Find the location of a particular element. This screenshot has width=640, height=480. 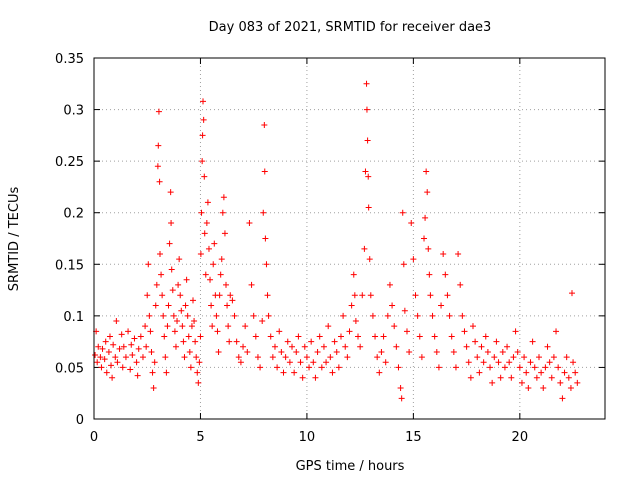

y-tick-label: 0.1 is located at coordinates (73, 317).